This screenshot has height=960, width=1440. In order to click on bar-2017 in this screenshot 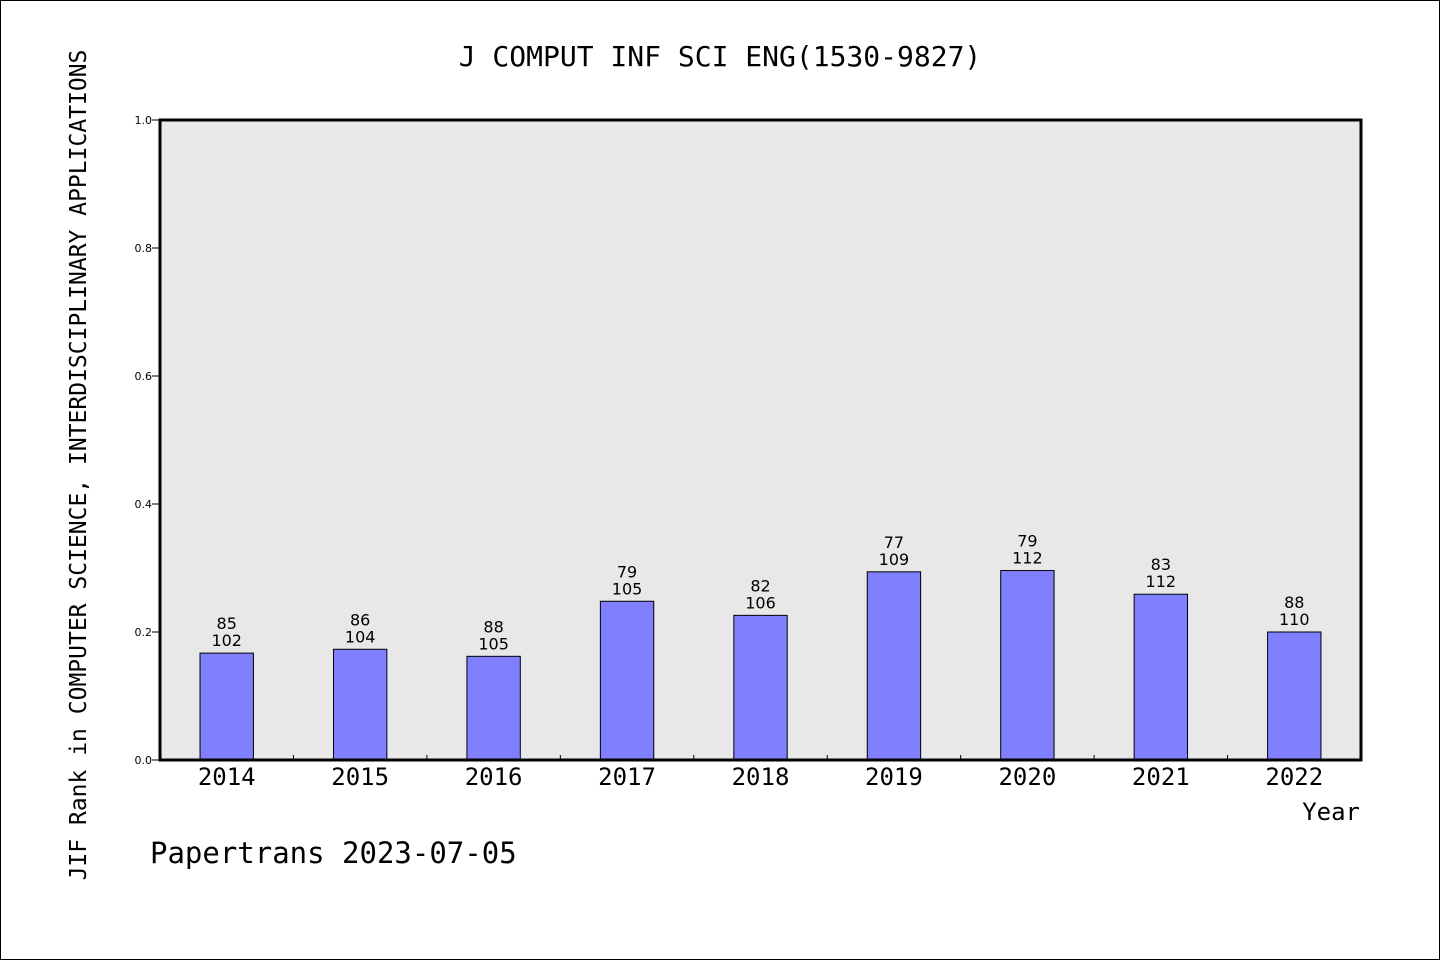, I will do `click(627, 680)`.